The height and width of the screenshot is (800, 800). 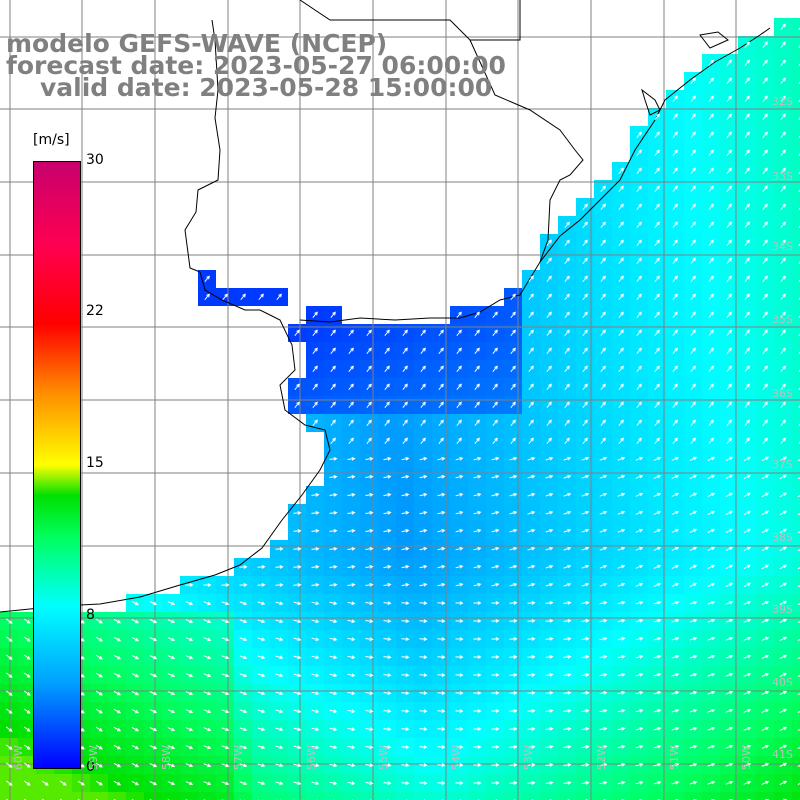 What do you see at coordinates (383, 757) in the screenshot?
I see `lon-label: 55W` at bounding box center [383, 757].